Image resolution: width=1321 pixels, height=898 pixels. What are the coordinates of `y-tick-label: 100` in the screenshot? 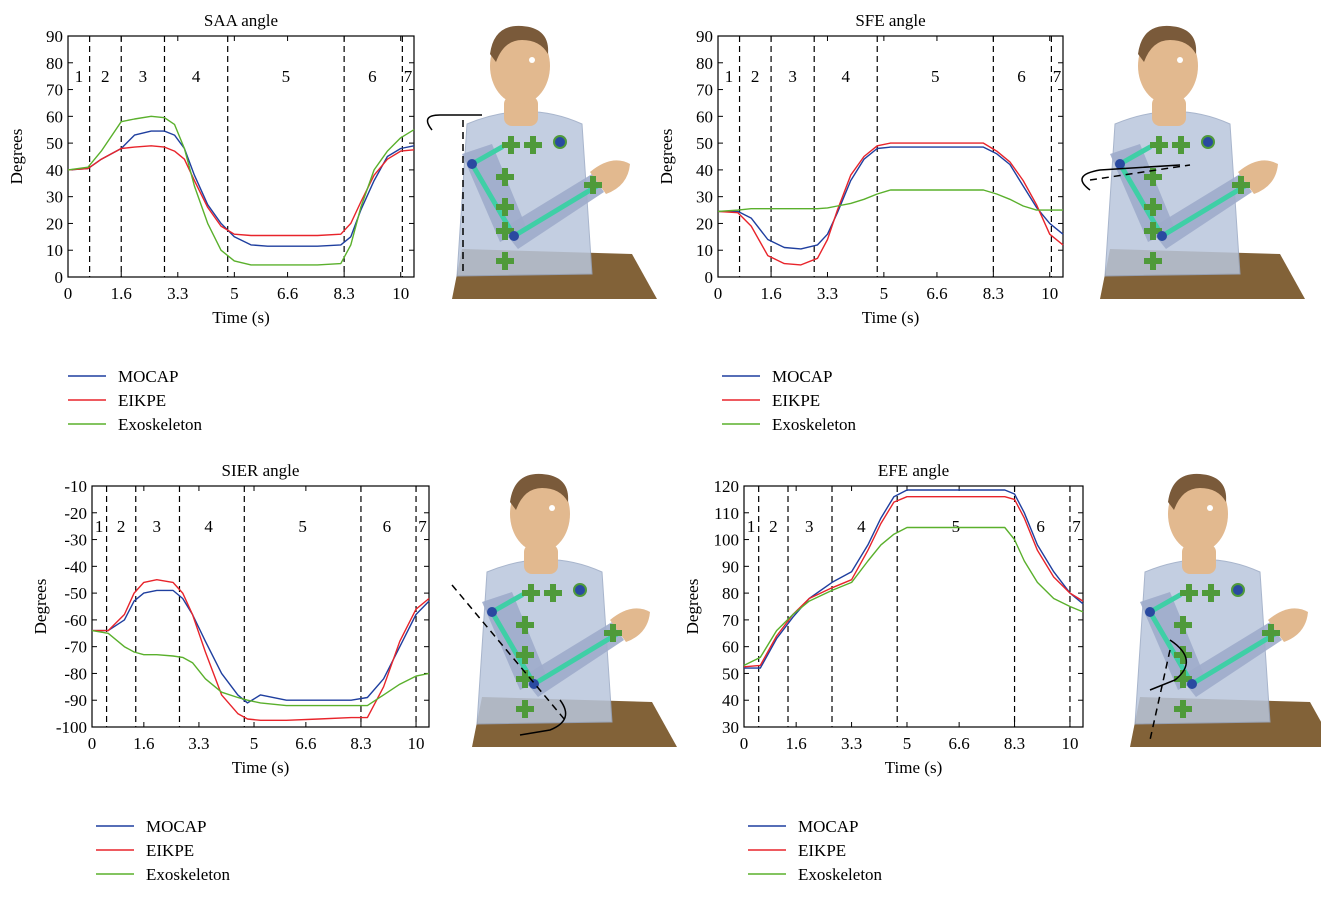 It's located at (727, 540).